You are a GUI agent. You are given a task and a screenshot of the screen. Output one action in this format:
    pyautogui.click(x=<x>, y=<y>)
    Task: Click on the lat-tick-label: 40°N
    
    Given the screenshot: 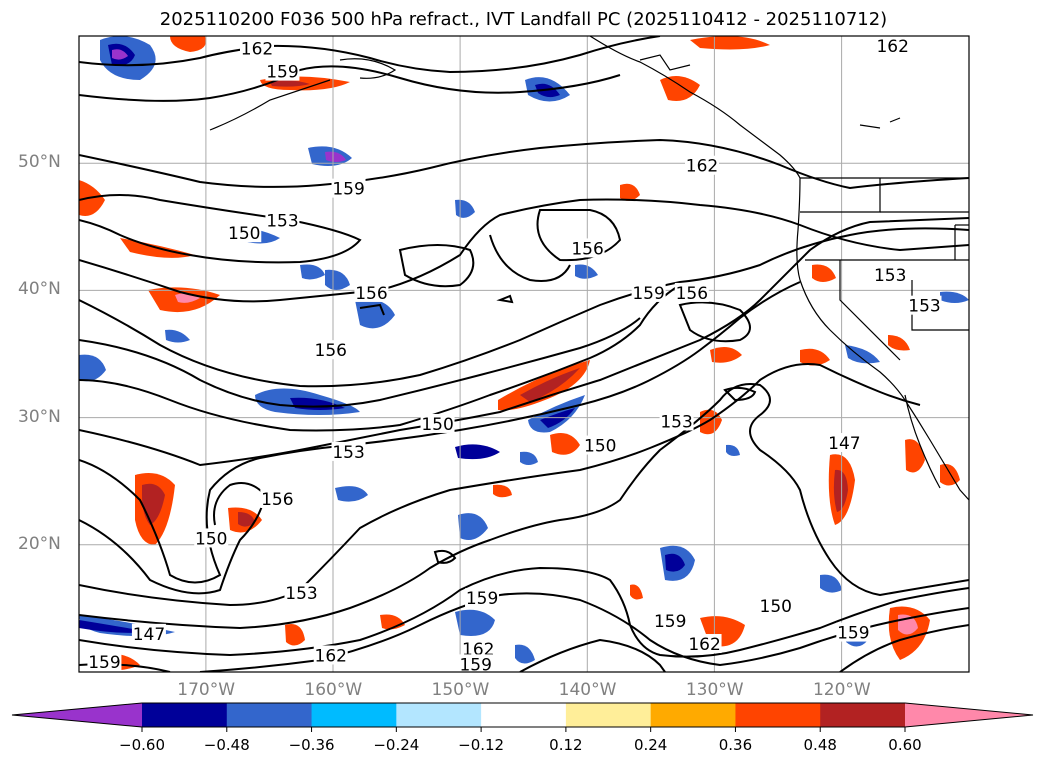 What is the action you would take?
    pyautogui.click(x=39, y=289)
    